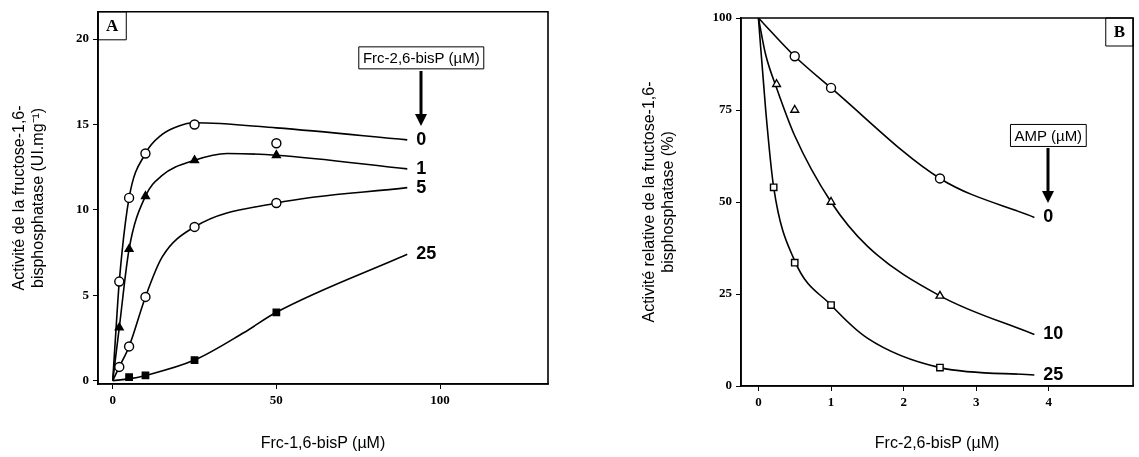 The width and height of the screenshot is (1139, 457). What do you see at coordinates (831, 402) in the screenshot?
I see `x-tick-label: 1` at bounding box center [831, 402].